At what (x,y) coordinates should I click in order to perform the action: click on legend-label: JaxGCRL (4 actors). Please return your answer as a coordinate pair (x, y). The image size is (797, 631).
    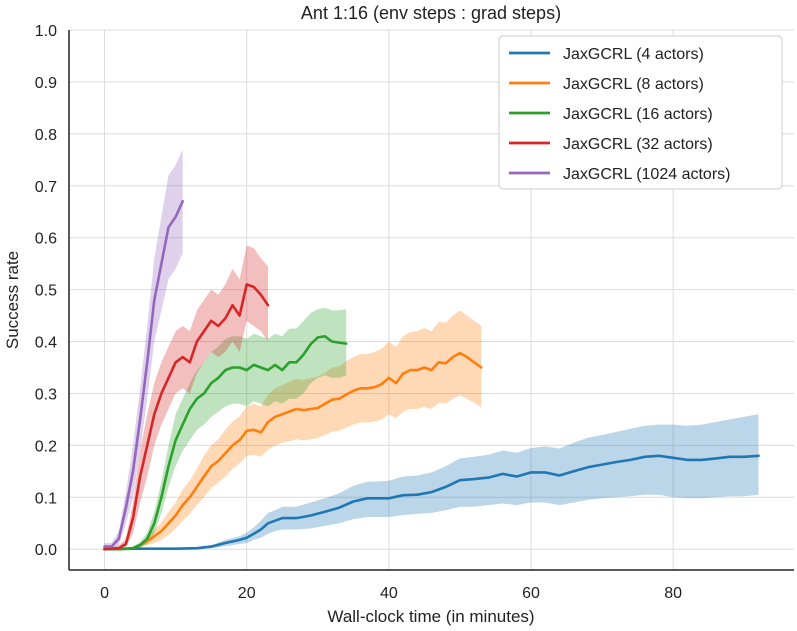
    Looking at the image, I should click on (633, 54).